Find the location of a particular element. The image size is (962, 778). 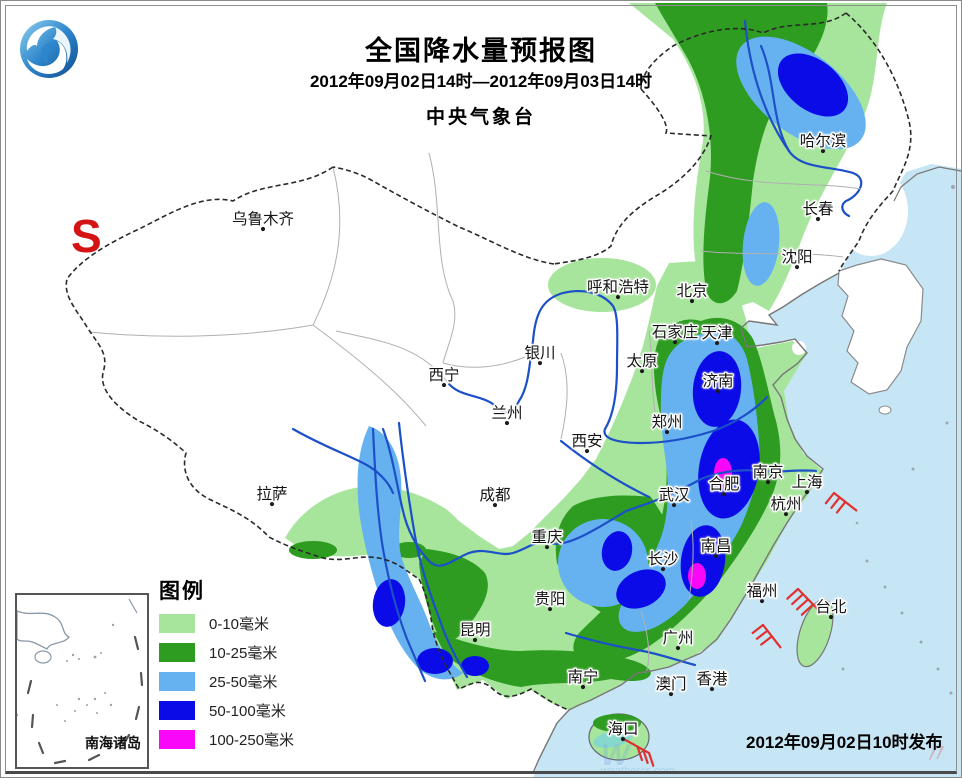

city-label: 南京 is located at coordinates (767, 472).